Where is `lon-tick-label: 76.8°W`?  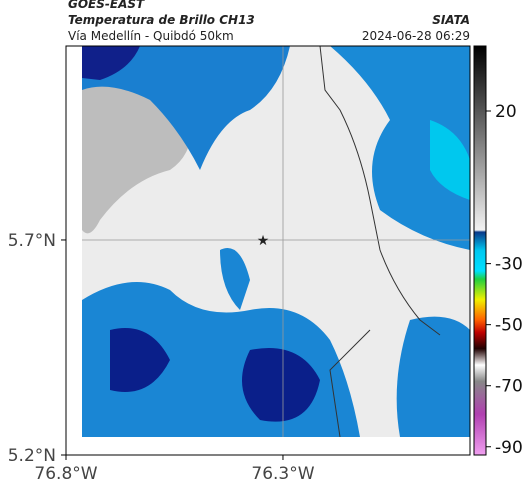
lon-tick-label: 76.8°W is located at coordinates (65, 474).